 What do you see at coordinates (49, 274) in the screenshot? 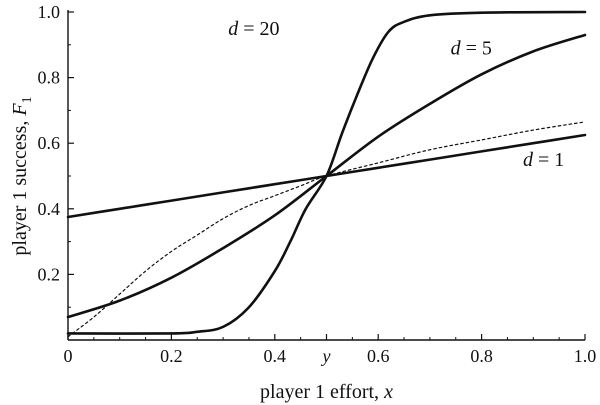
I see `y-tick-label: 0.2` at bounding box center [49, 274].